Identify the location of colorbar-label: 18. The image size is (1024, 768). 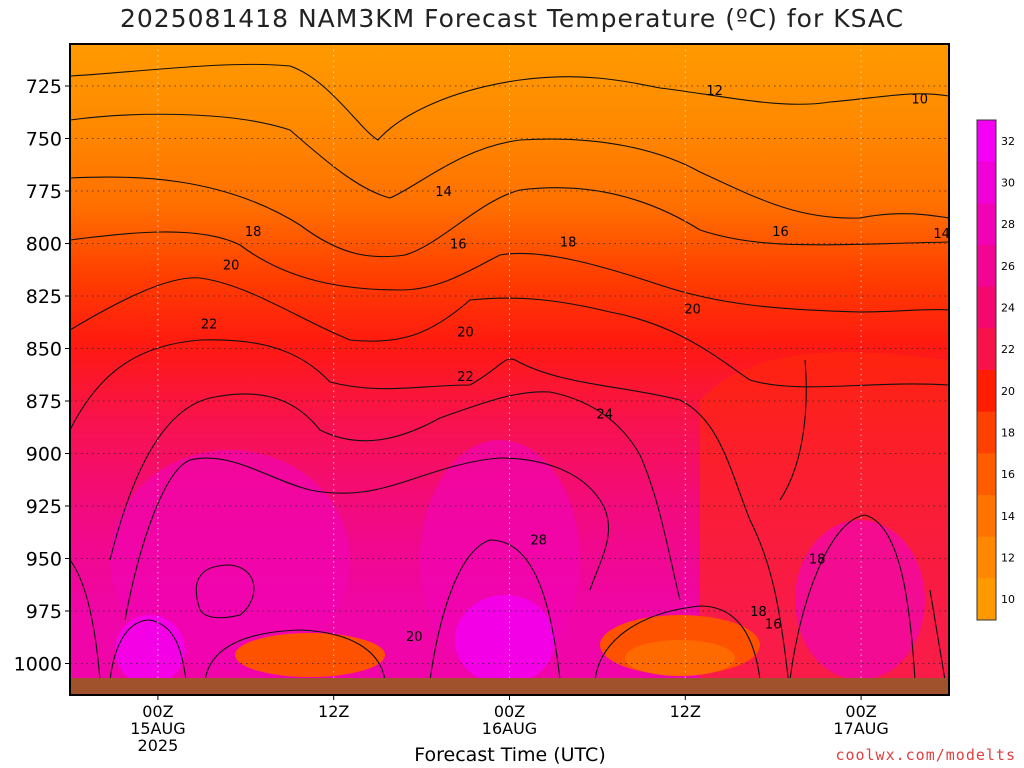
(1008, 433).